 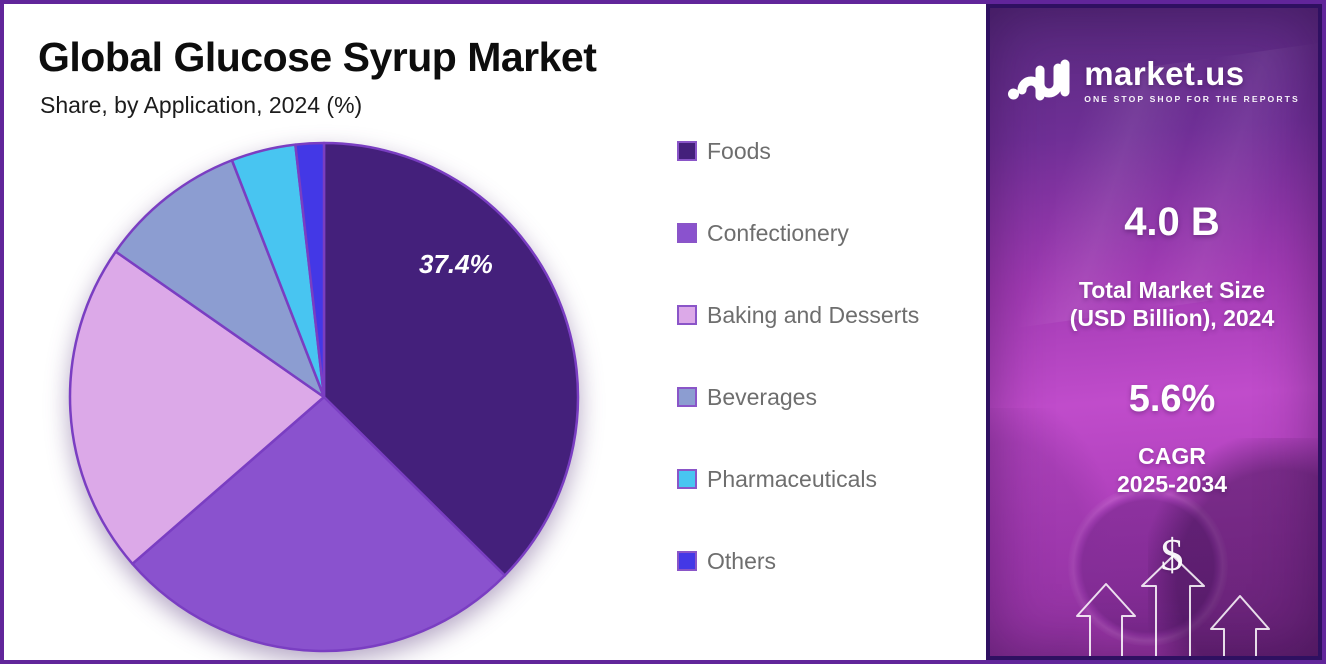 I want to click on market-size-label: Total Market Size (USD Billion), 2024, so click(x=1172, y=304).